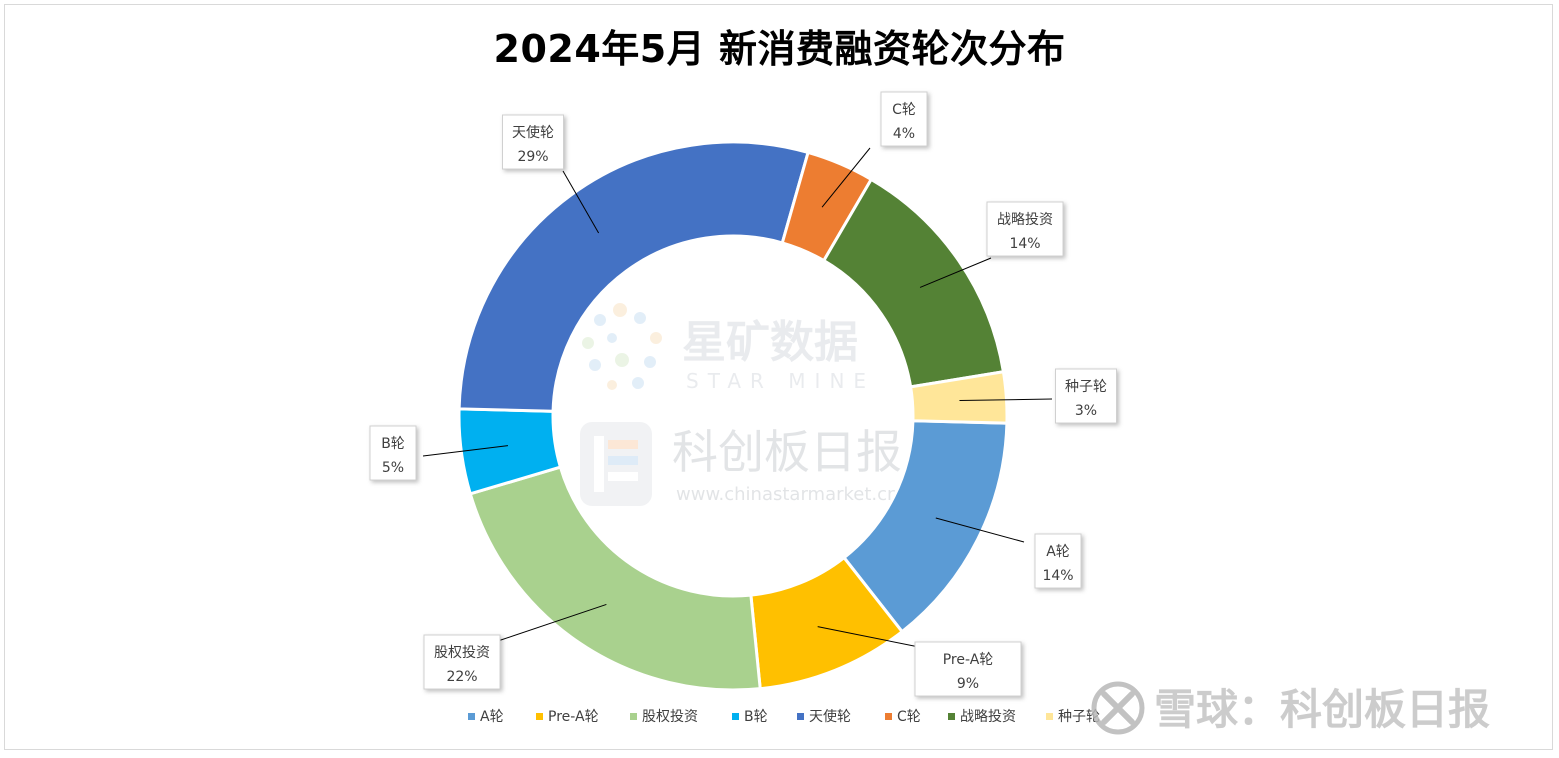  I want to click on legend-label: C轮, so click(909, 717).